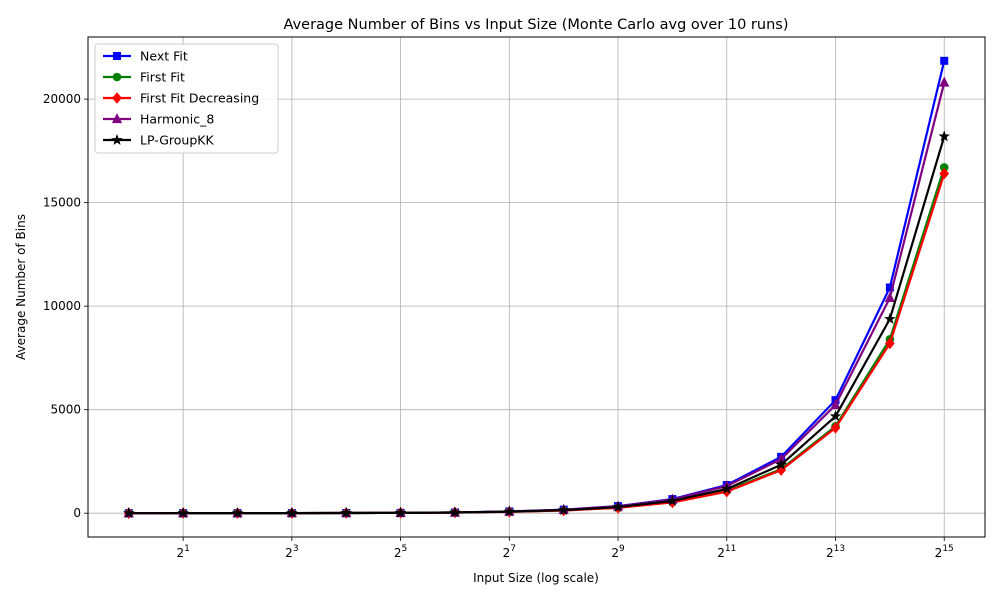  I want to click on x-tick-label: 213, so click(835, 552).